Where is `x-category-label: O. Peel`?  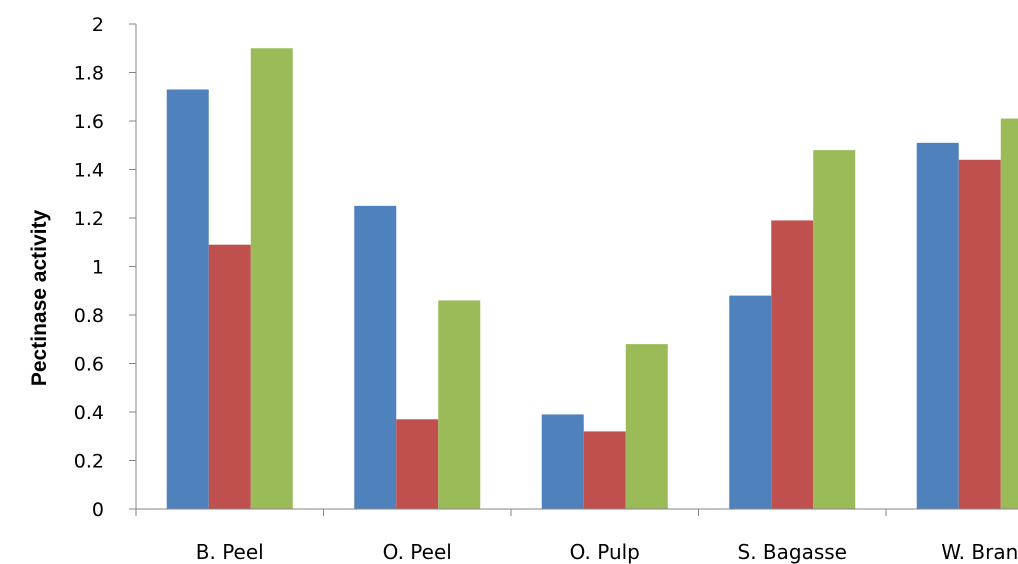
x-category-label: O. Peel is located at coordinates (417, 552).